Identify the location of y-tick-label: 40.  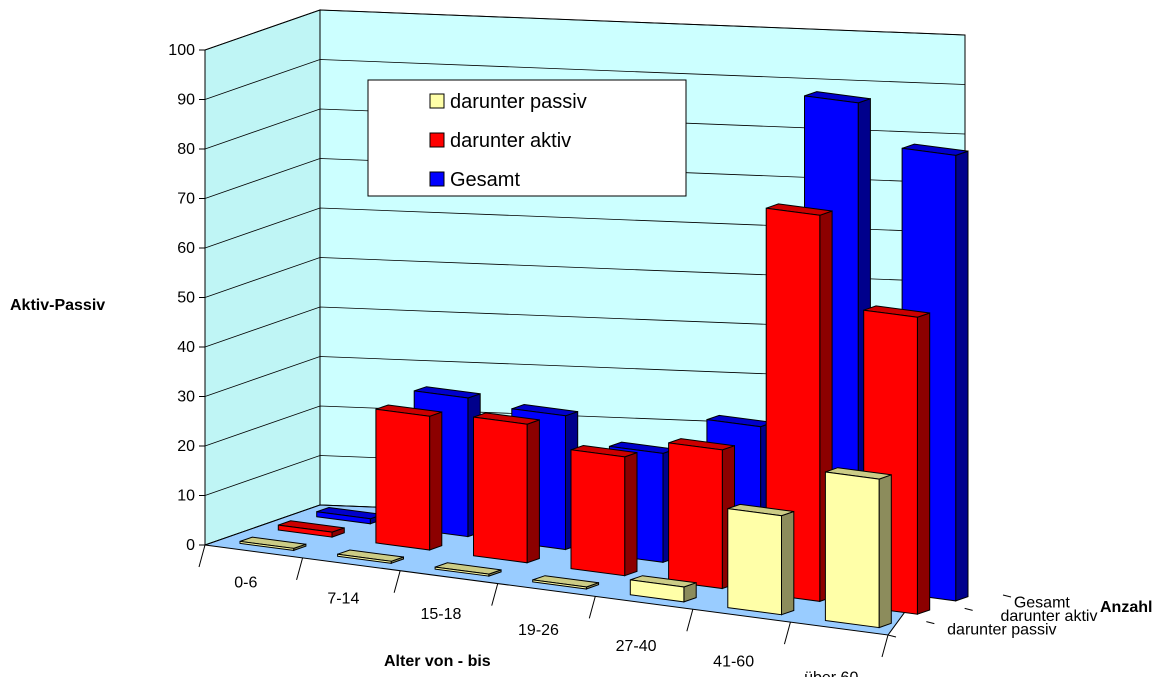
(186, 347).